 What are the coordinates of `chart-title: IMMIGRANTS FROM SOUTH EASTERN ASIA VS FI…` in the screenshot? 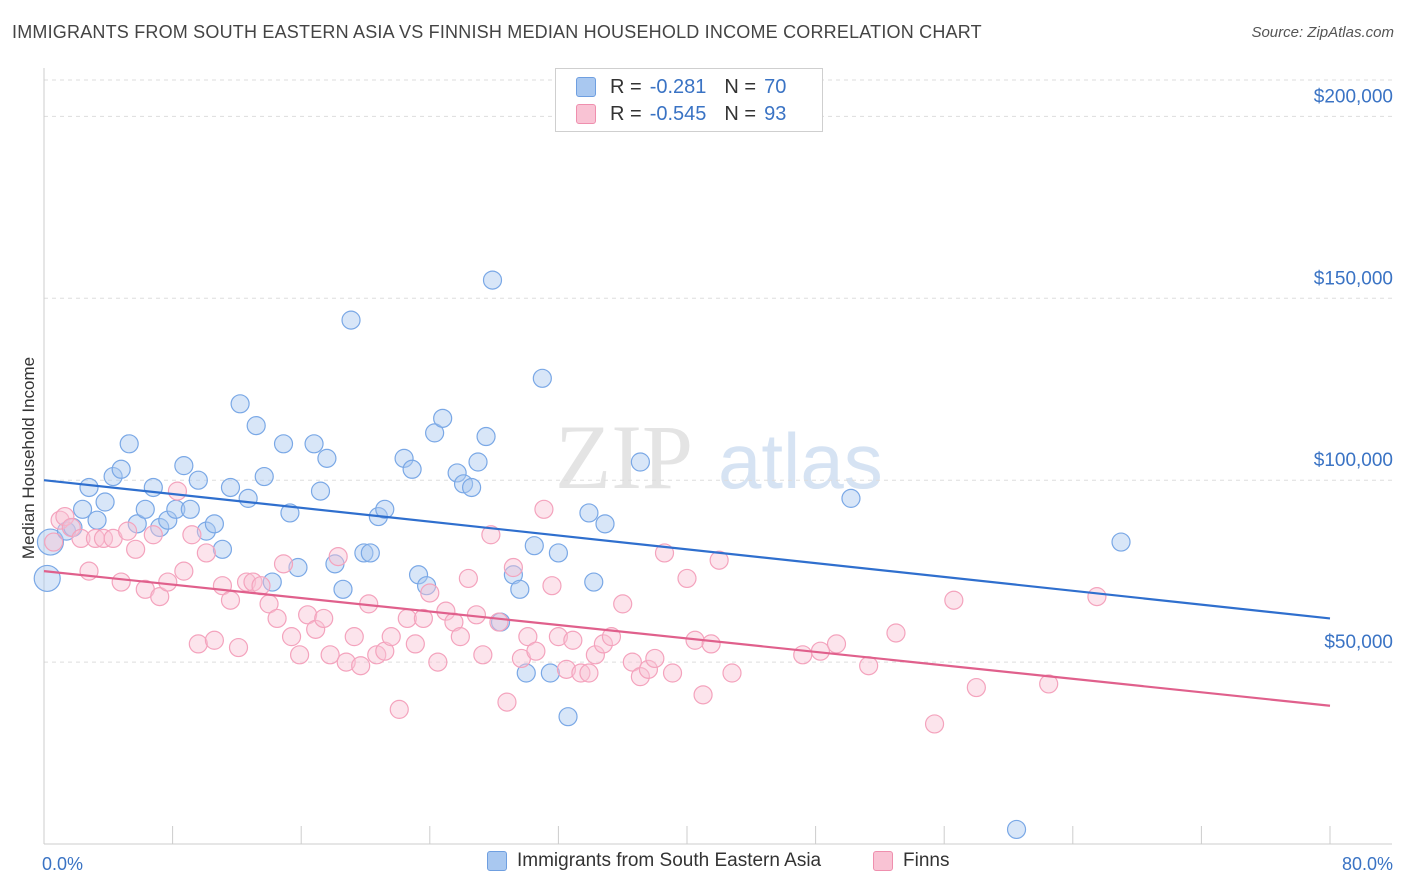 It's located at (497, 32).